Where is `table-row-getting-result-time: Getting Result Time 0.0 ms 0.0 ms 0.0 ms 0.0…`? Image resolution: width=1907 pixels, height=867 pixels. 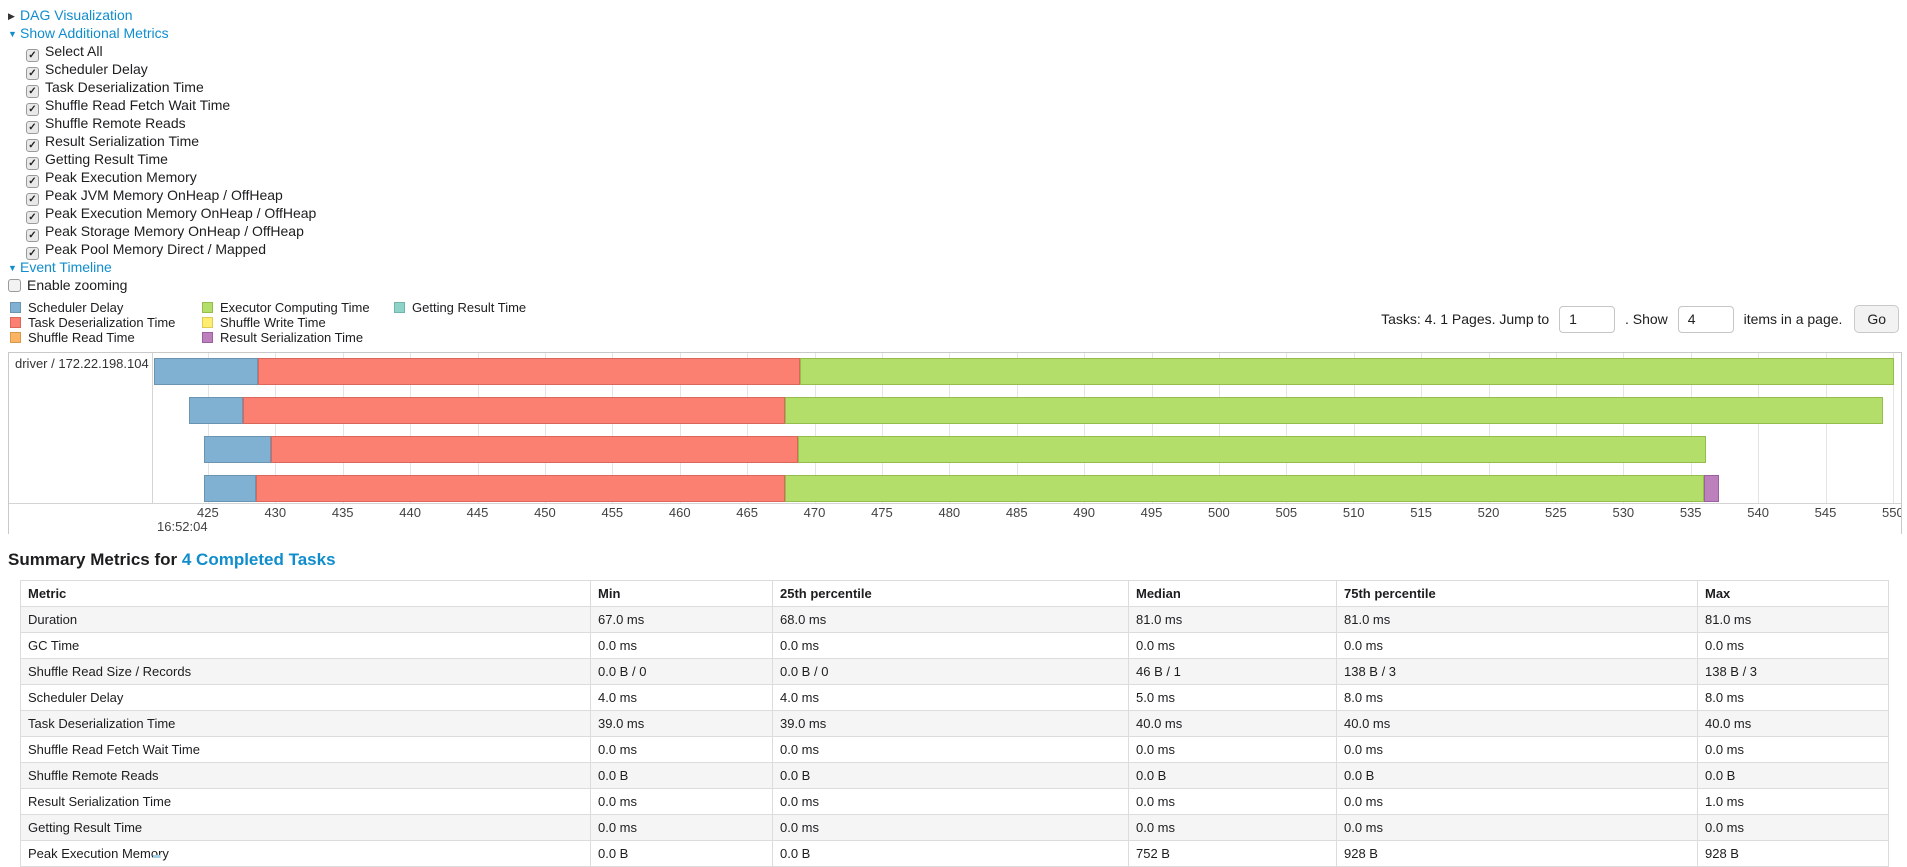 table-row-getting-result-time: Getting Result Time 0.0 ms 0.0 ms 0.0 ms 0.0… is located at coordinates (954, 827).